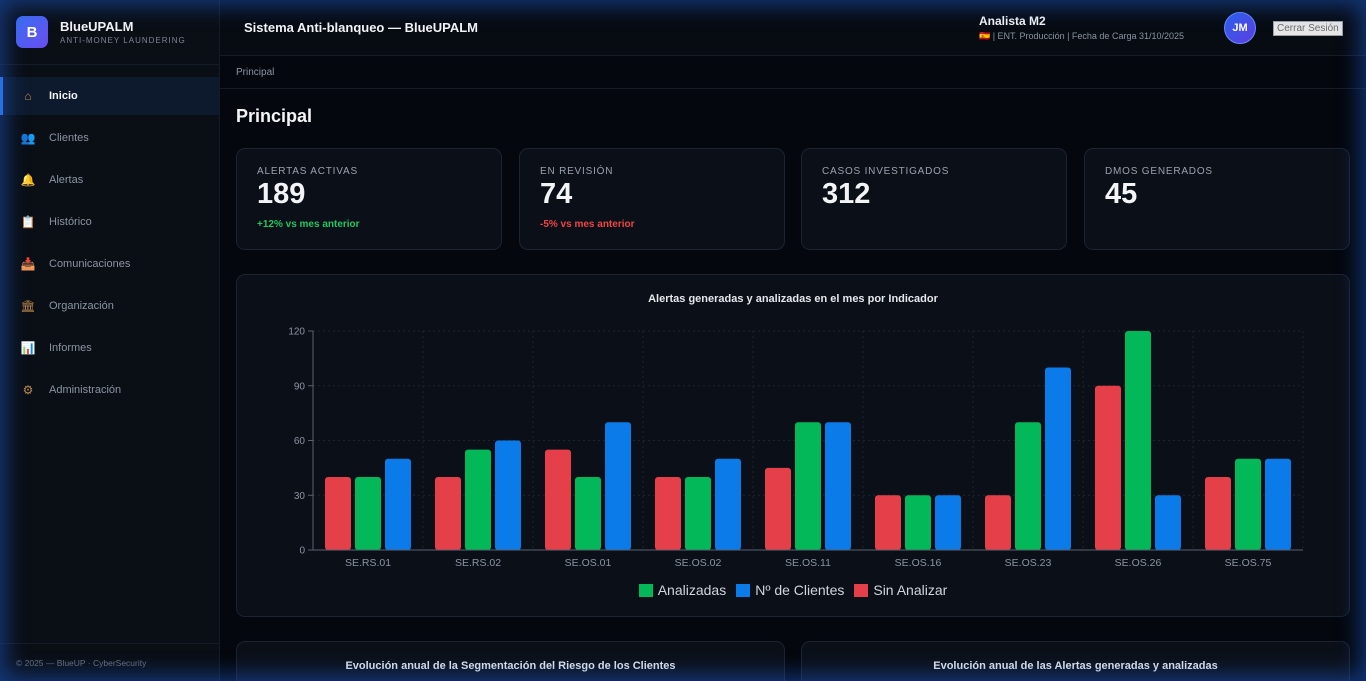 This screenshot has width=1366, height=681. I want to click on sidebar-item-alertas: 🔔 Alertas, so click(109, 180).